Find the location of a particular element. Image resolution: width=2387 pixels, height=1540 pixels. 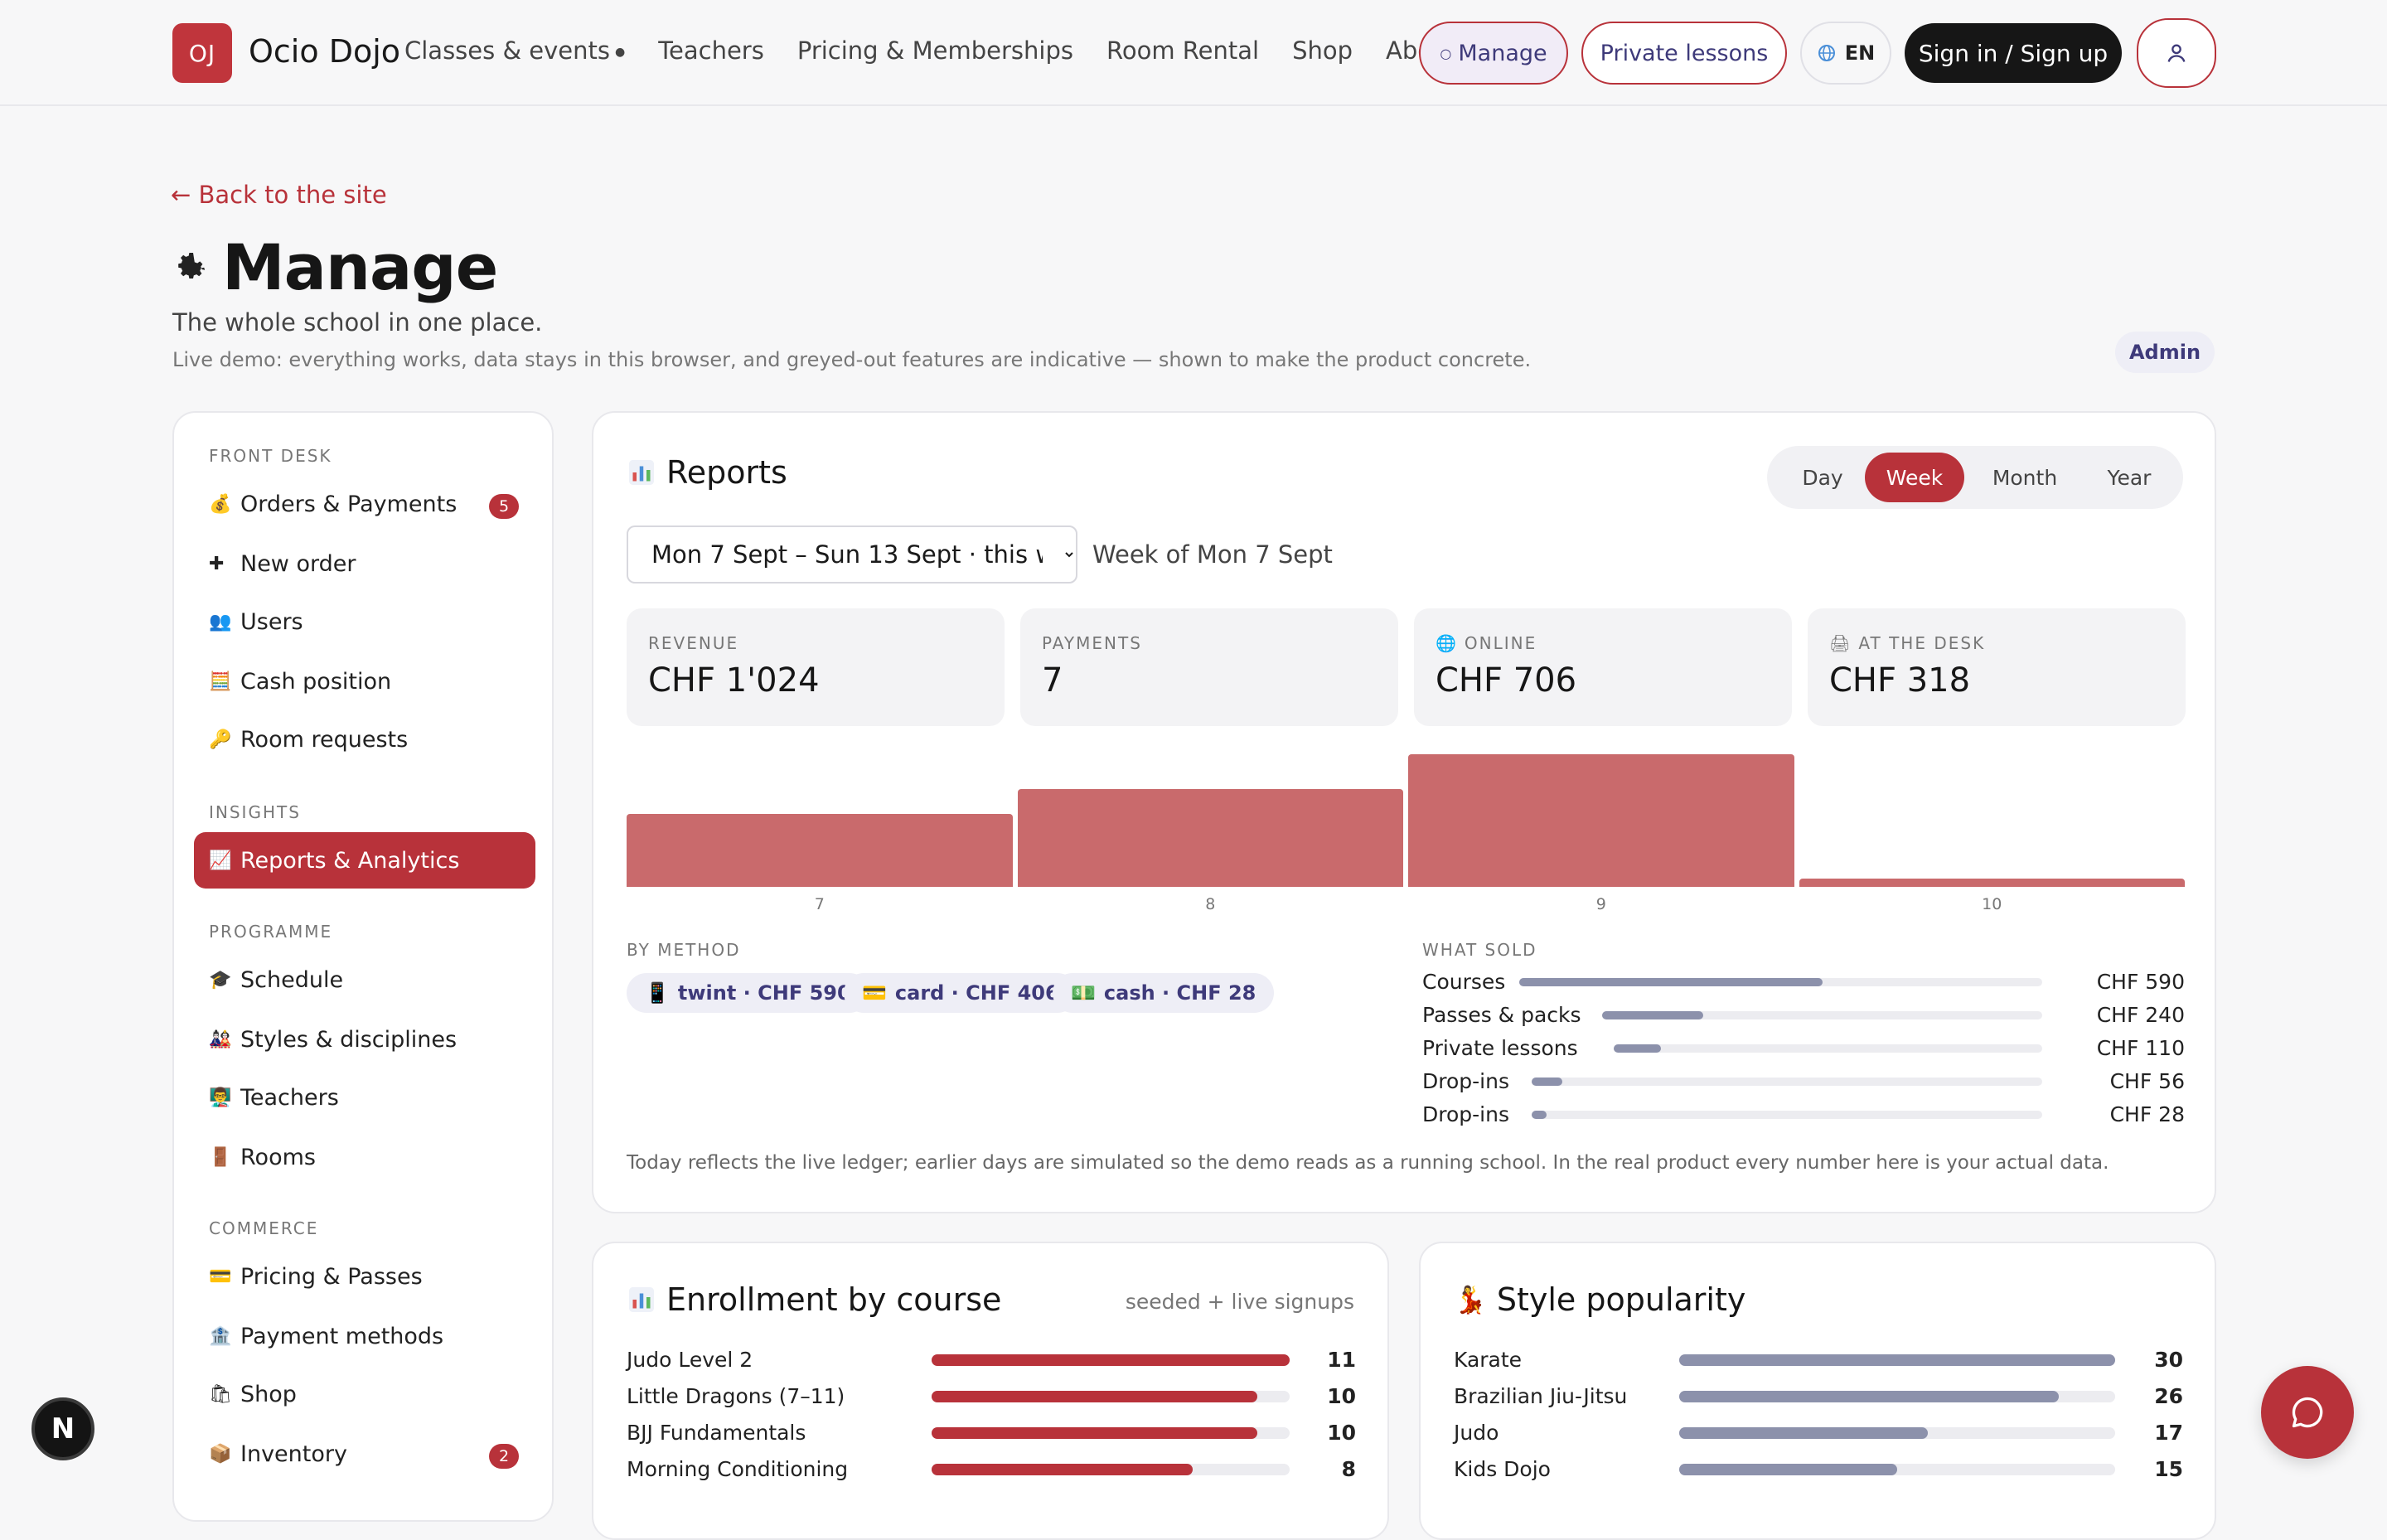

dancer-icon: 💃 is located at coordinates (1470, 1299).